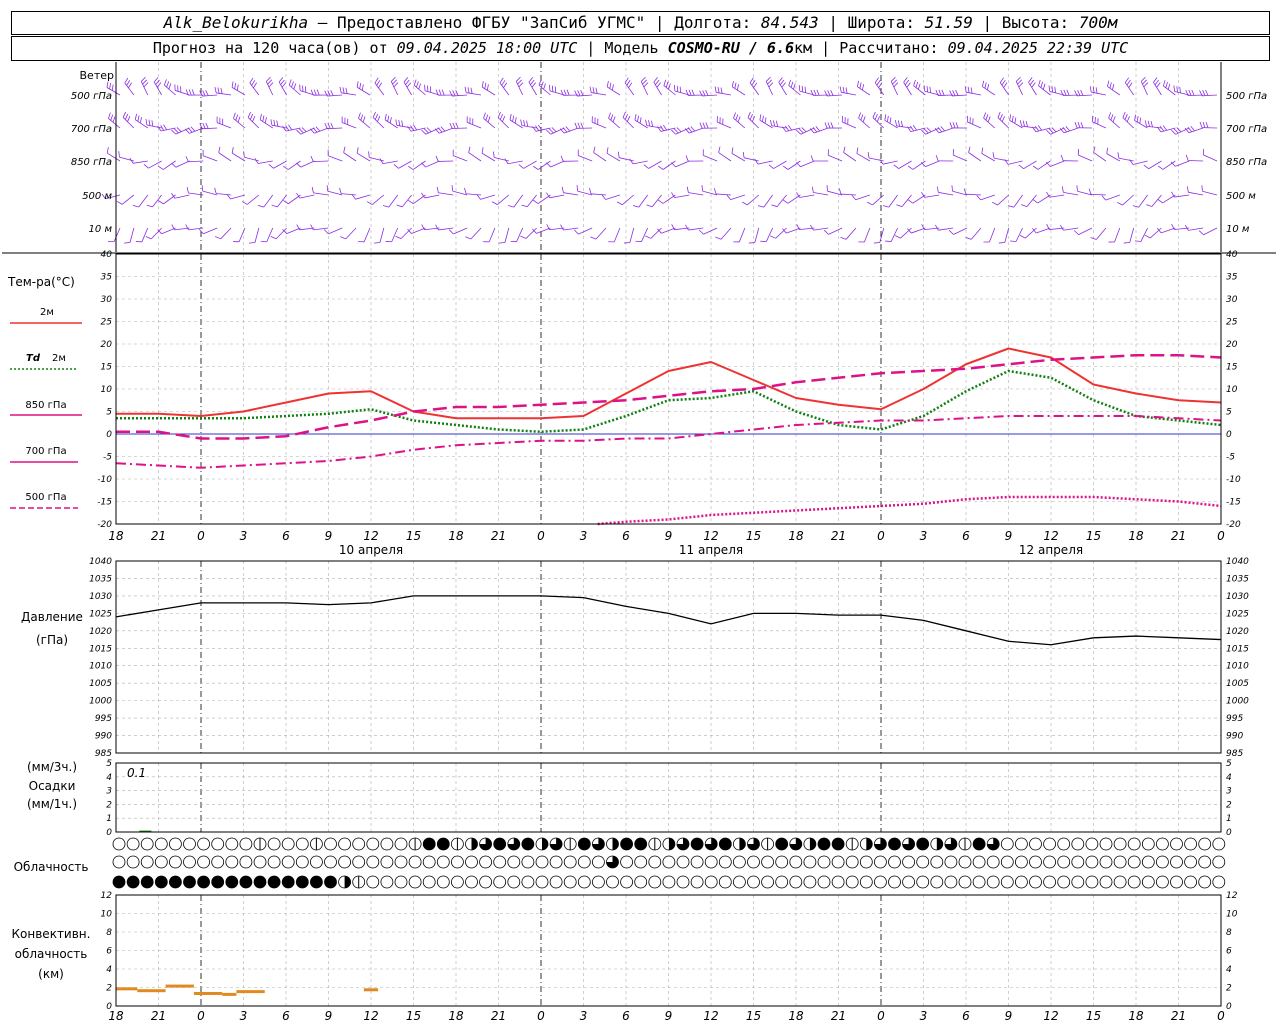 This screenshot has height=1024, width=1280. I want to click on y-tick-label-right: 20, so click(1232, 345).